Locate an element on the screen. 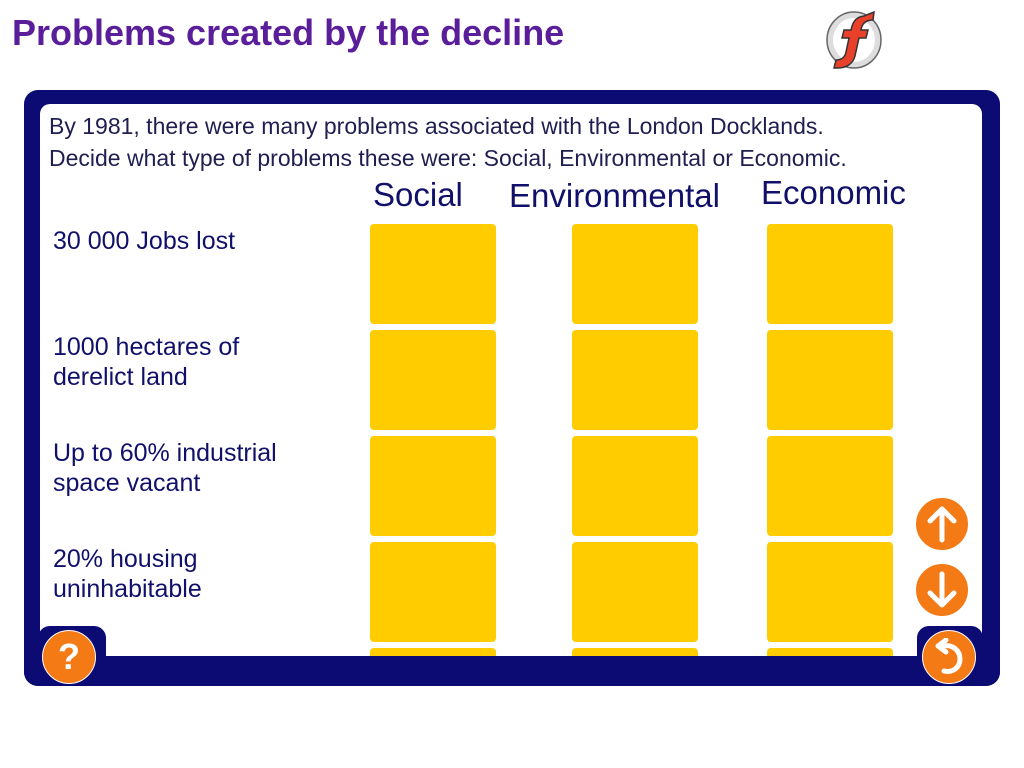 Image resolution: width=1024 pixels, height=768 pixels. row-label-4-line-2: uninhabitable is located at coordinates (127, 589).